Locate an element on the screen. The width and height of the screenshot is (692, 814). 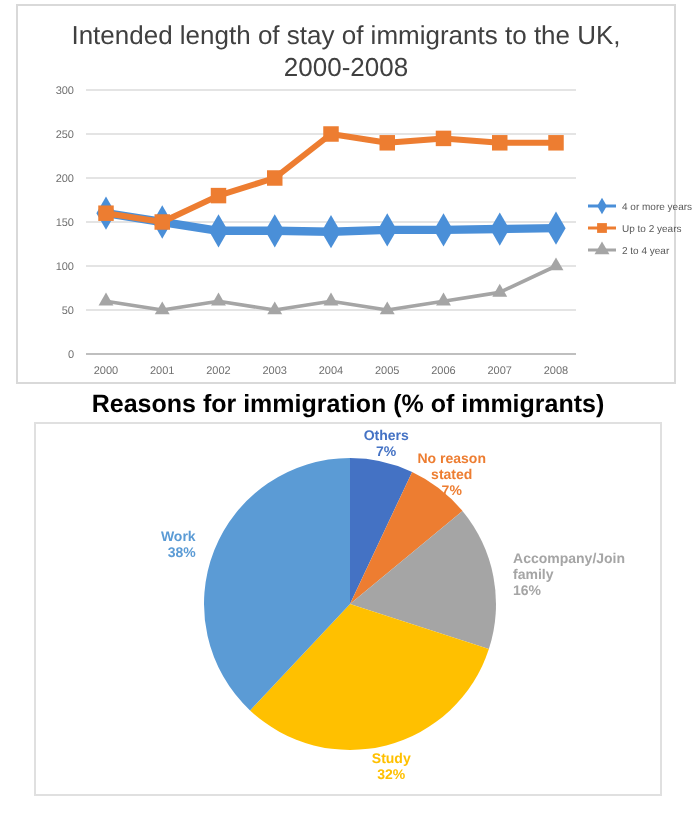
chart-title: Reasons for immigration (% of immigrants) is located at coordinates (348, 404).